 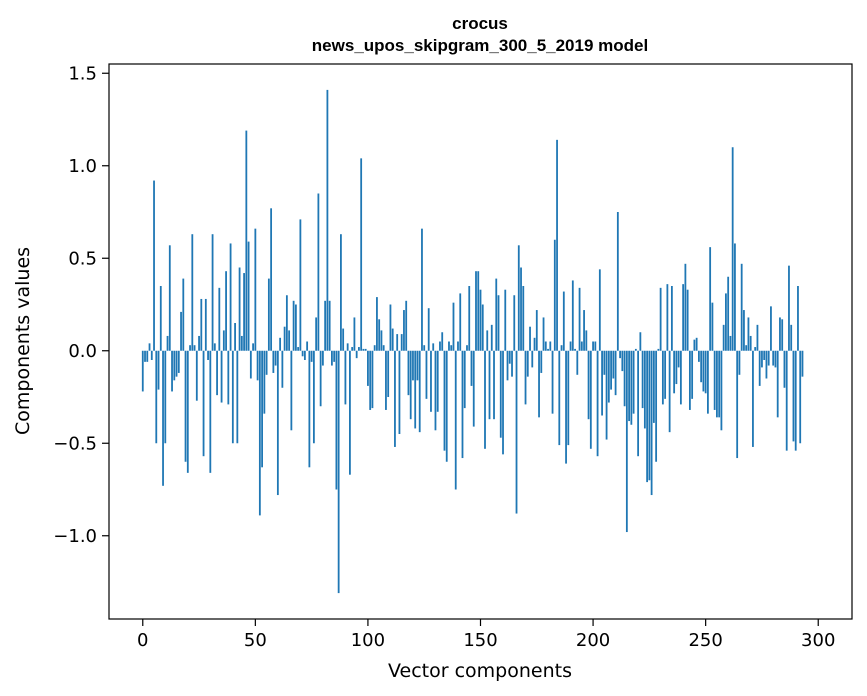 What do you see at coordinates (368, 640) in the screenshot?
I see `x-tick-label: 100` at bounding box center [368, 640].